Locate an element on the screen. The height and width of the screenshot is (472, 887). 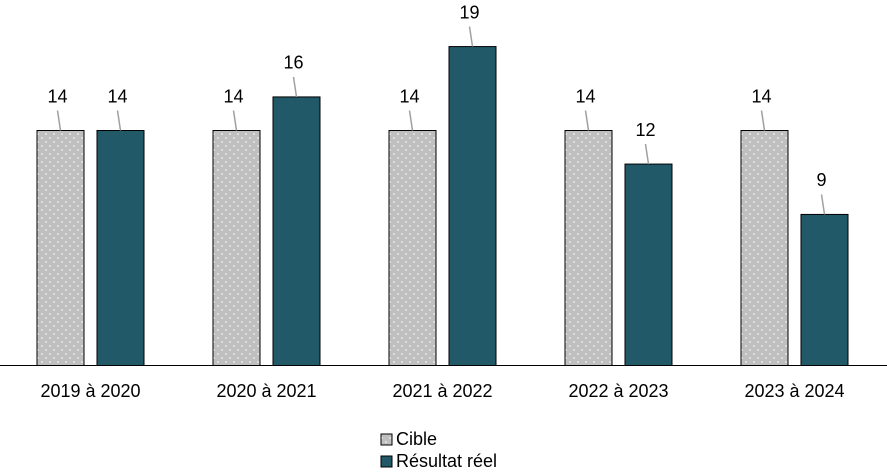
data-label: 19 is located at coordinates (469, 12).